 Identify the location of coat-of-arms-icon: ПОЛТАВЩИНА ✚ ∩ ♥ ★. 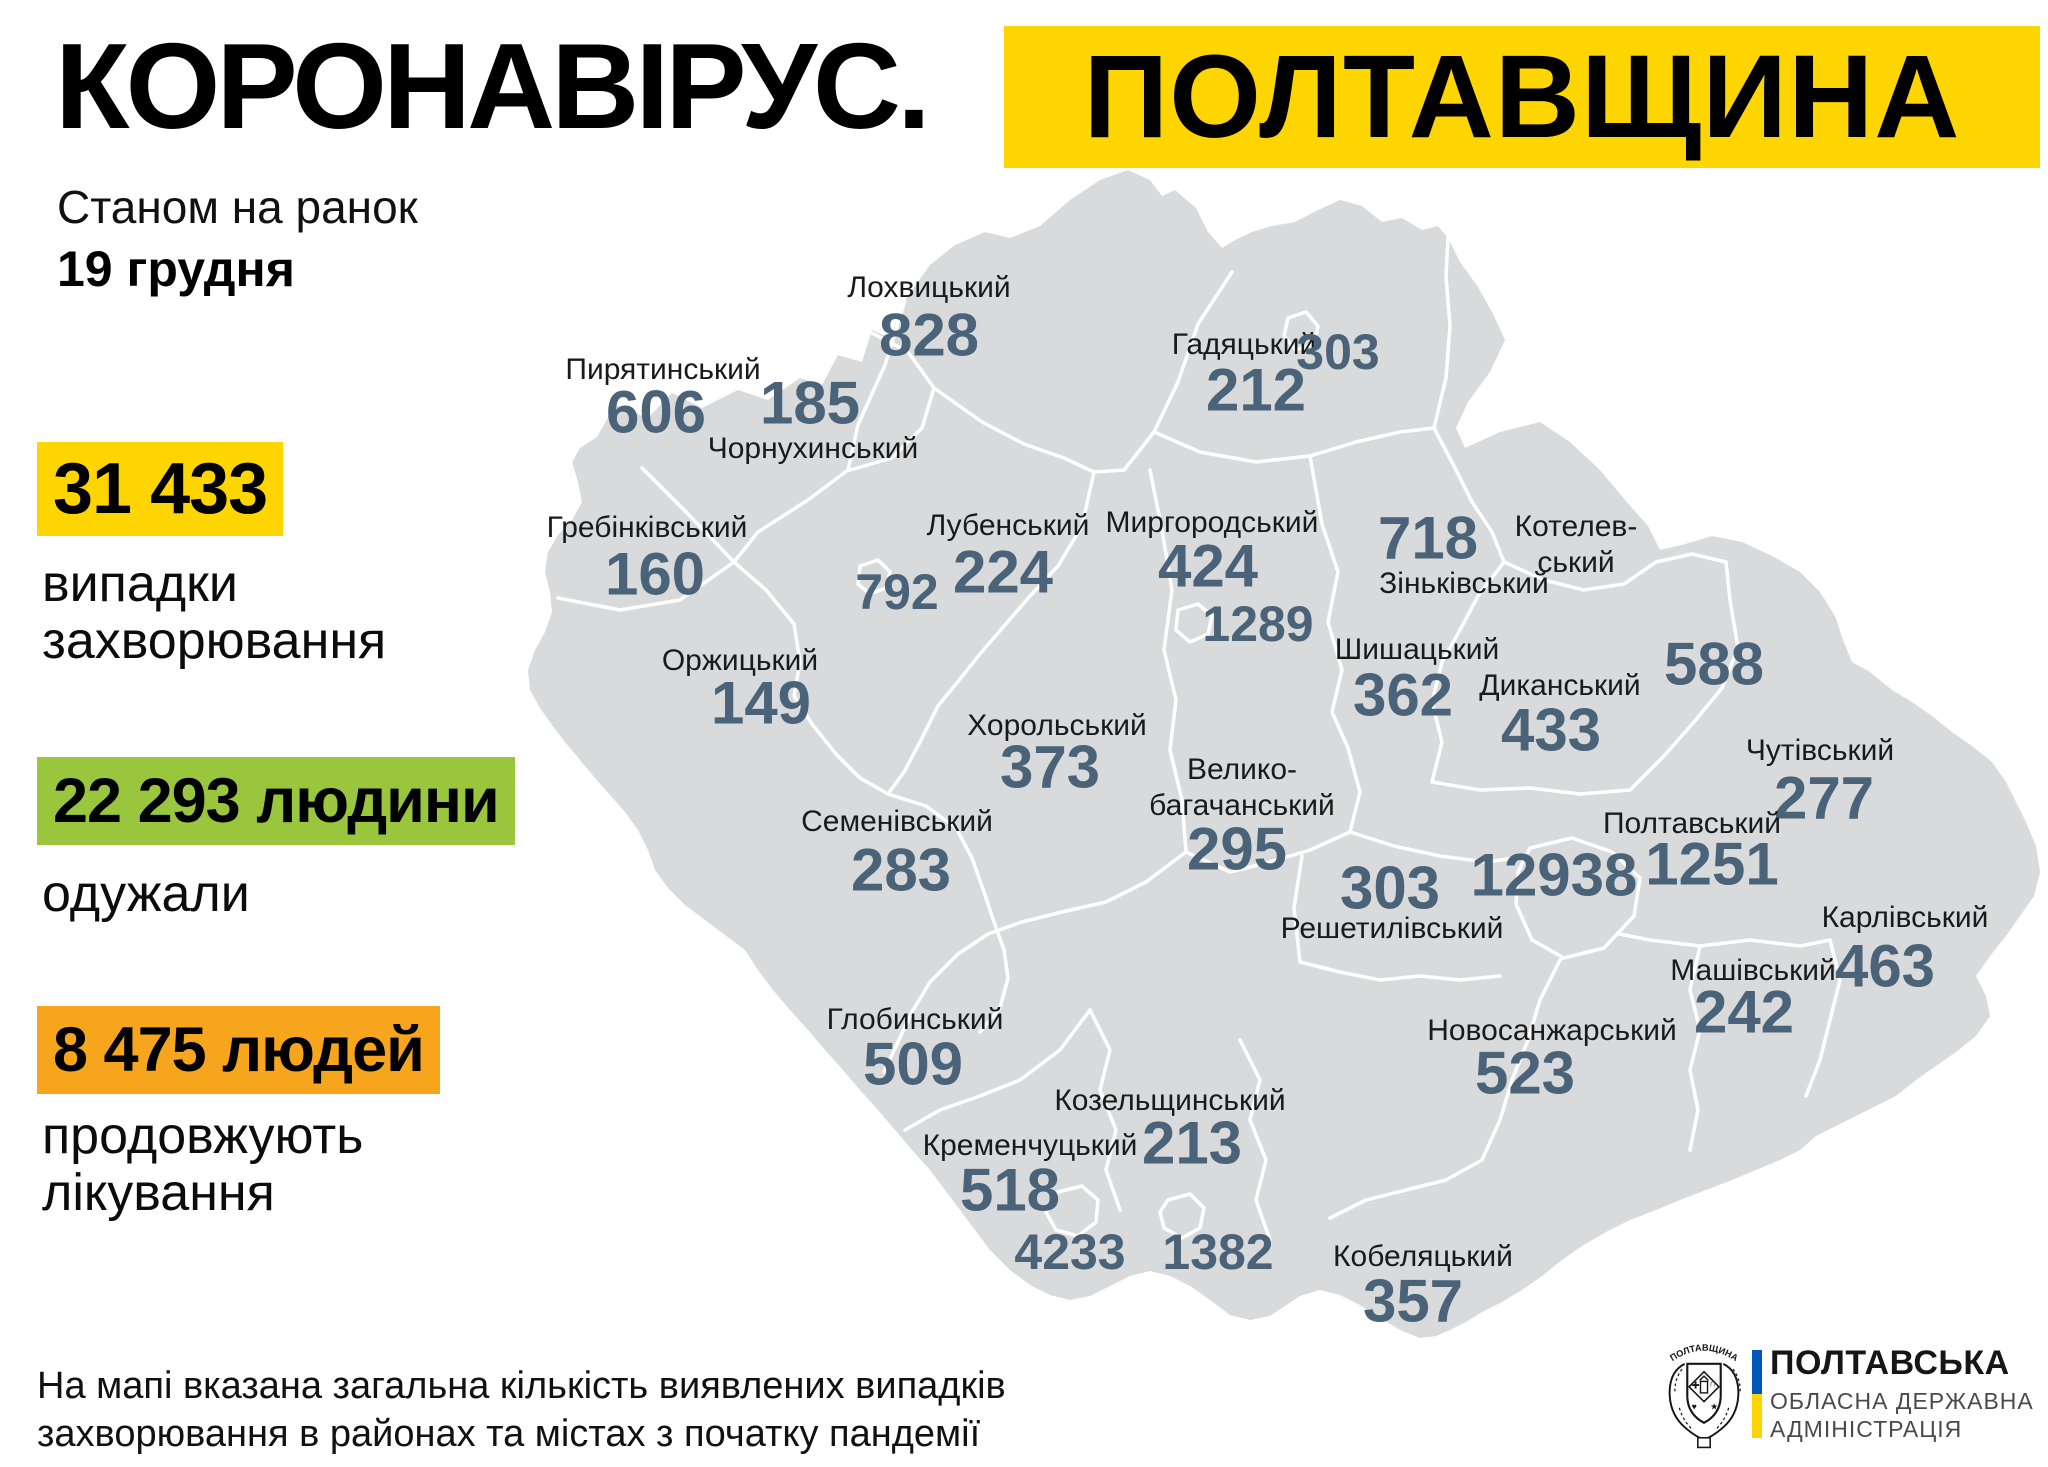
(1704, 1396).